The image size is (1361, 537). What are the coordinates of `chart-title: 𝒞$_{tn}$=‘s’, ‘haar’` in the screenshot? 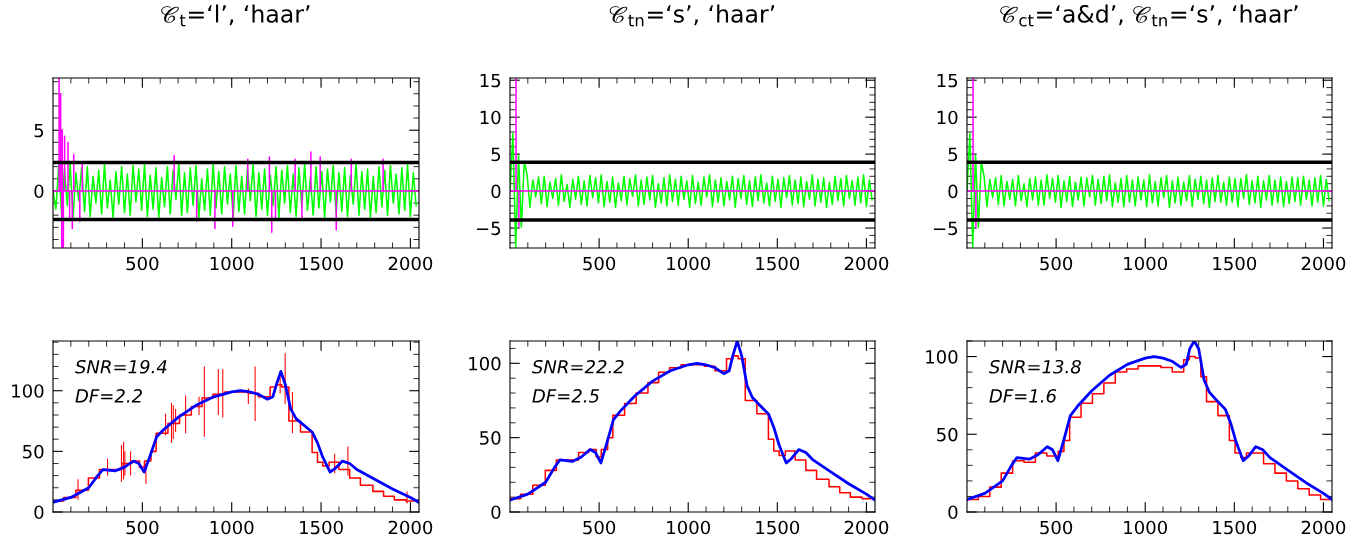 It's located at (692, 15).